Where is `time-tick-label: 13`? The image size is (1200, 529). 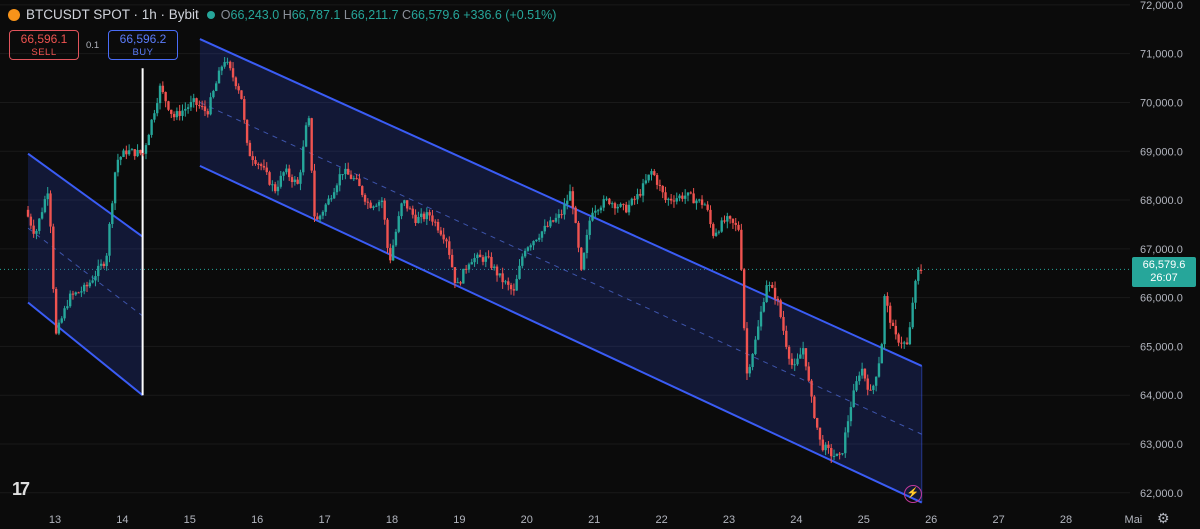
time-tick-label: 13 is located at coordinates (55, 520).